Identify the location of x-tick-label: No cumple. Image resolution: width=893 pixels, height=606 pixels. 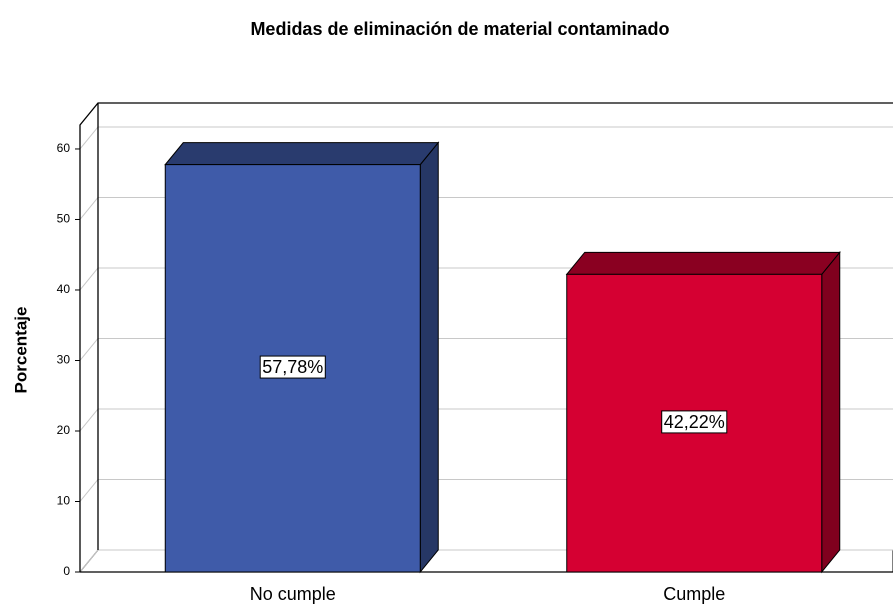
(293, 594).